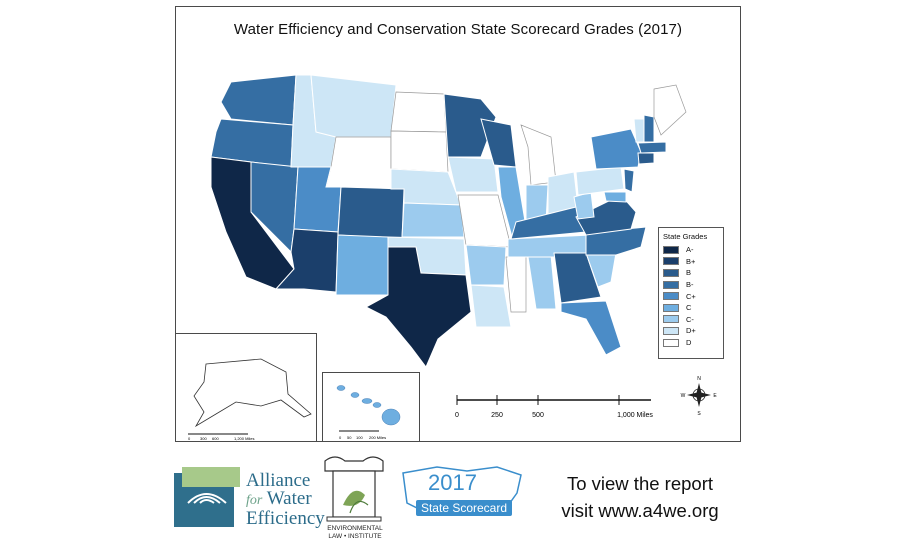 This screenshot has height=550, width=900. I want to click on state-louisiana, so click(491, 306).